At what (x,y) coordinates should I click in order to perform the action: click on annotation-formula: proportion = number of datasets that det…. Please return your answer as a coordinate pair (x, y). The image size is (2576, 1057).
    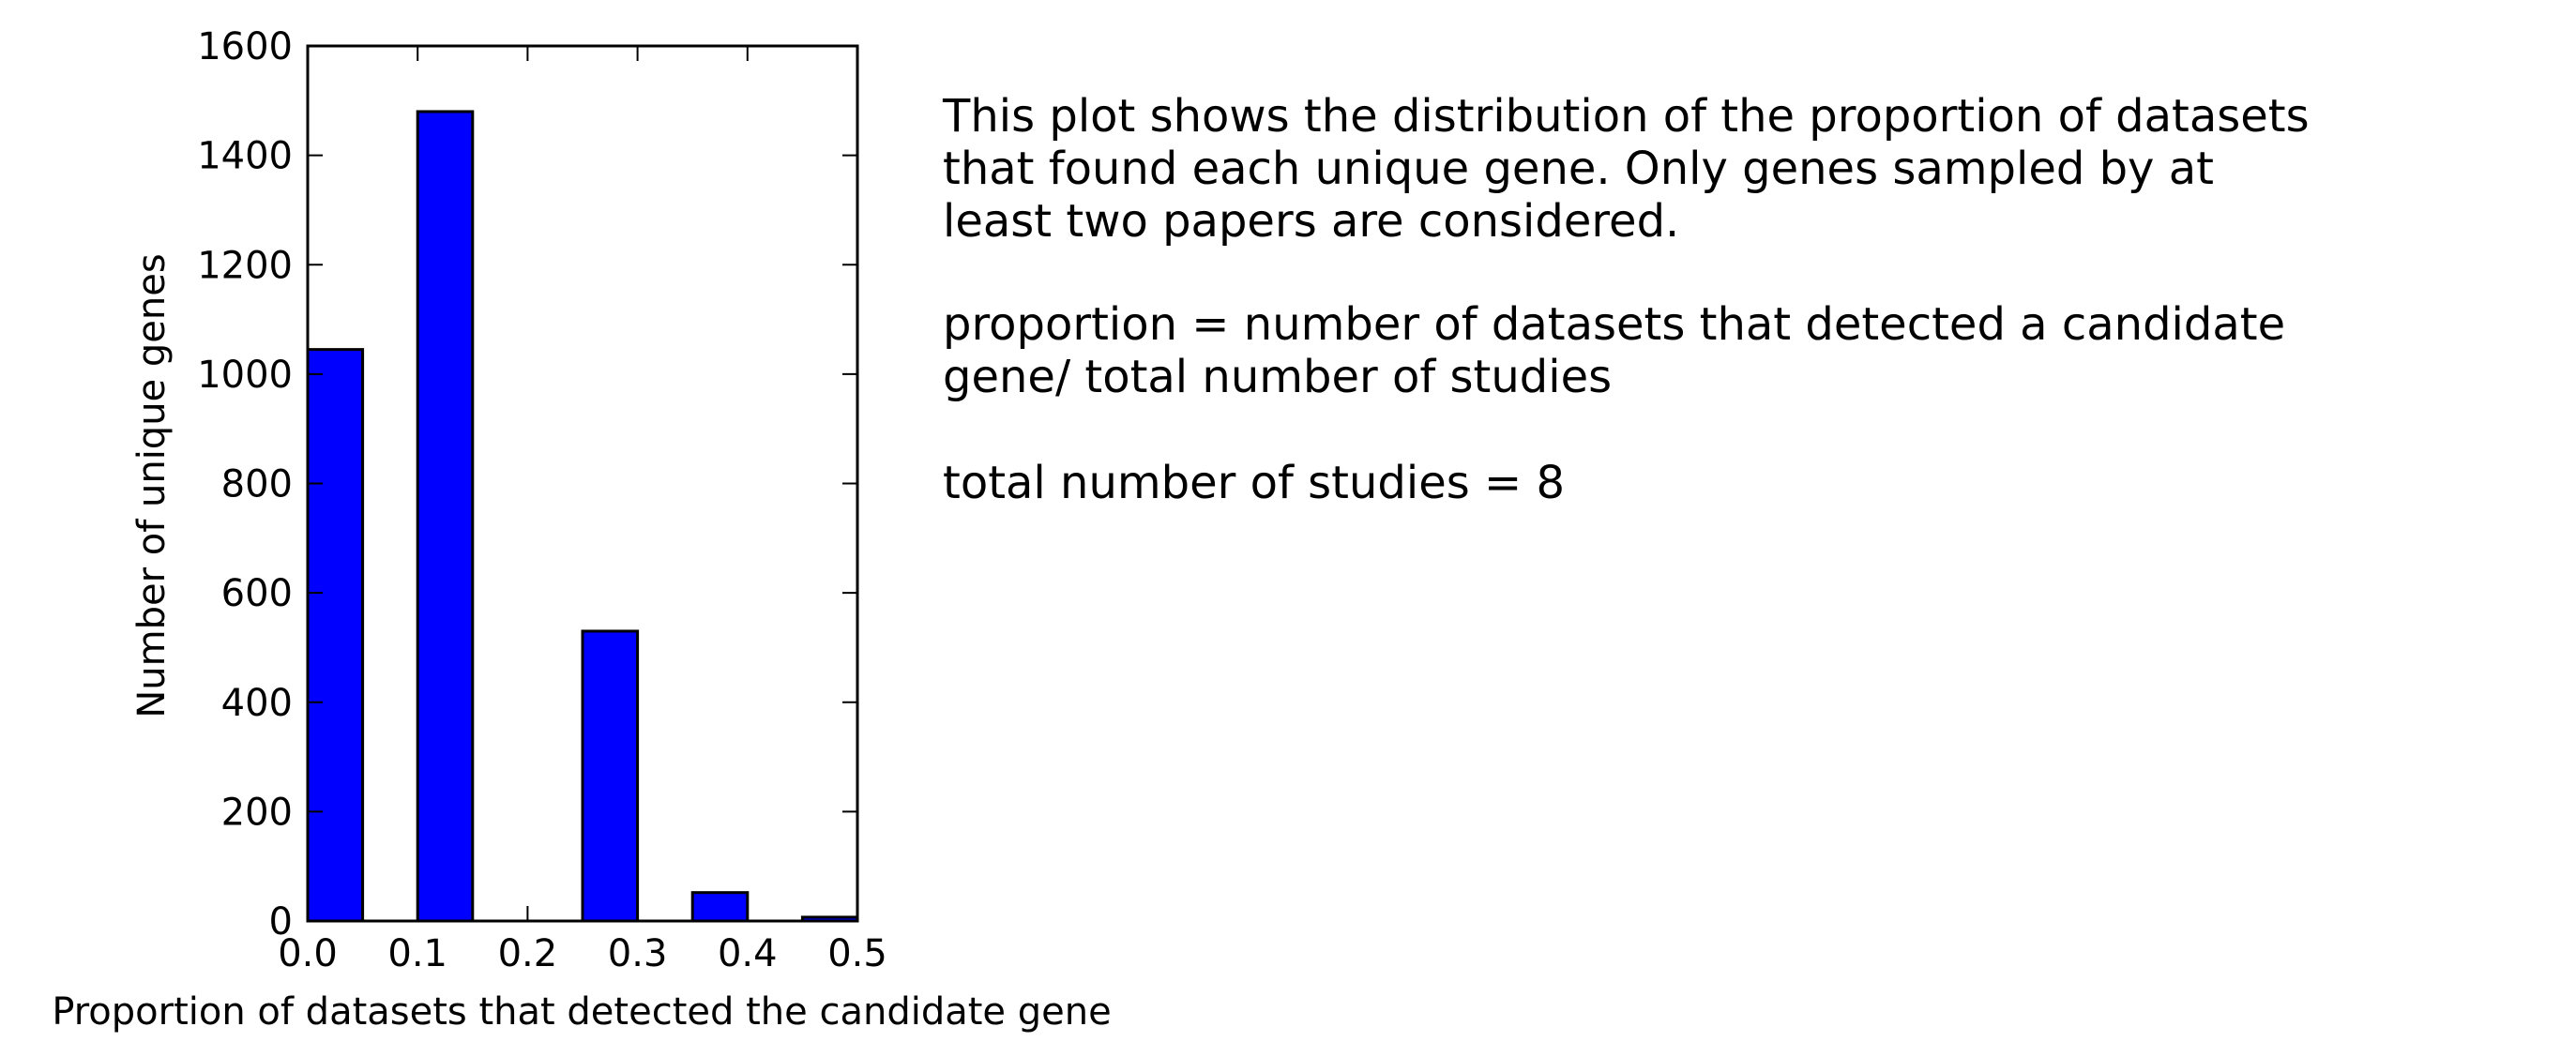
    Looking at the image, I should click on (1614, 350).